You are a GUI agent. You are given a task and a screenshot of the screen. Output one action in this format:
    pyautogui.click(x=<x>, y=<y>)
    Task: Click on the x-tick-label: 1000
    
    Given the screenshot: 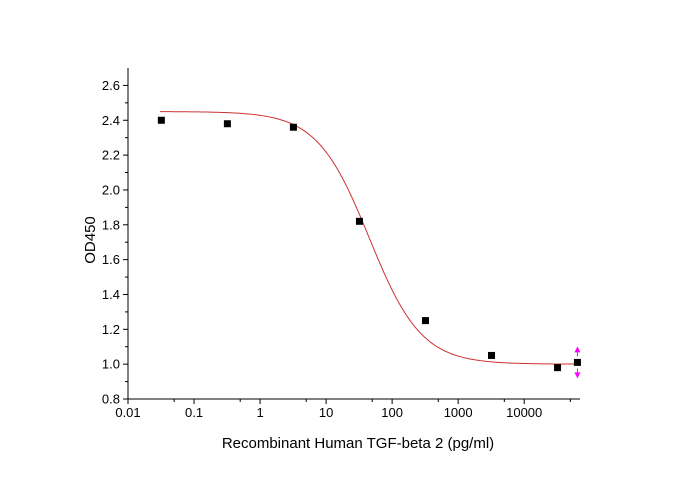 What is the action you would take?
    pyautogui.click(x=458, y=412)
    